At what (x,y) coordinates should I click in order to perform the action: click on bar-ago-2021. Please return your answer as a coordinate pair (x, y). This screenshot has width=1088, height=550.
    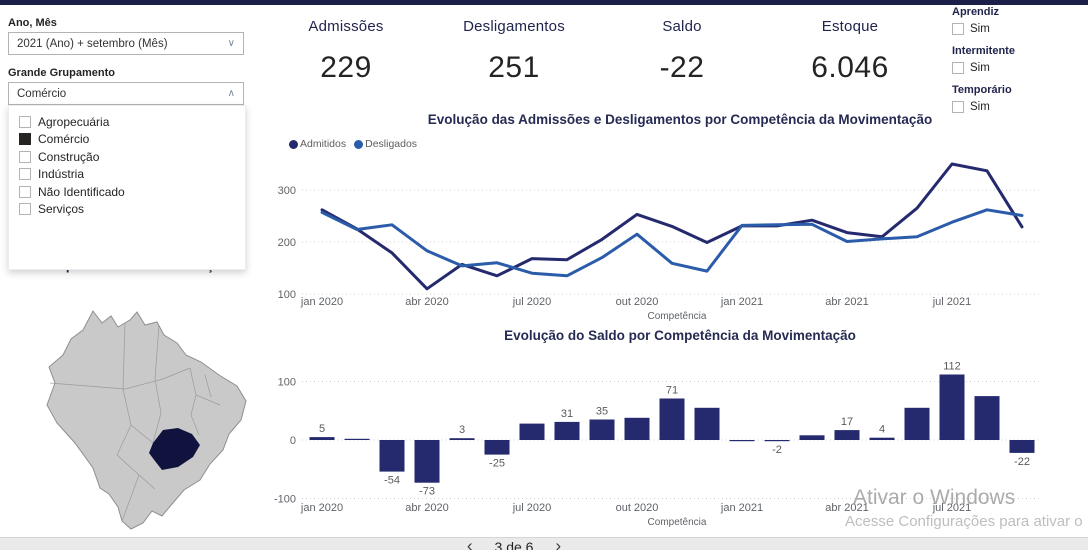
    Looking at the image, I should click on (987, 418).